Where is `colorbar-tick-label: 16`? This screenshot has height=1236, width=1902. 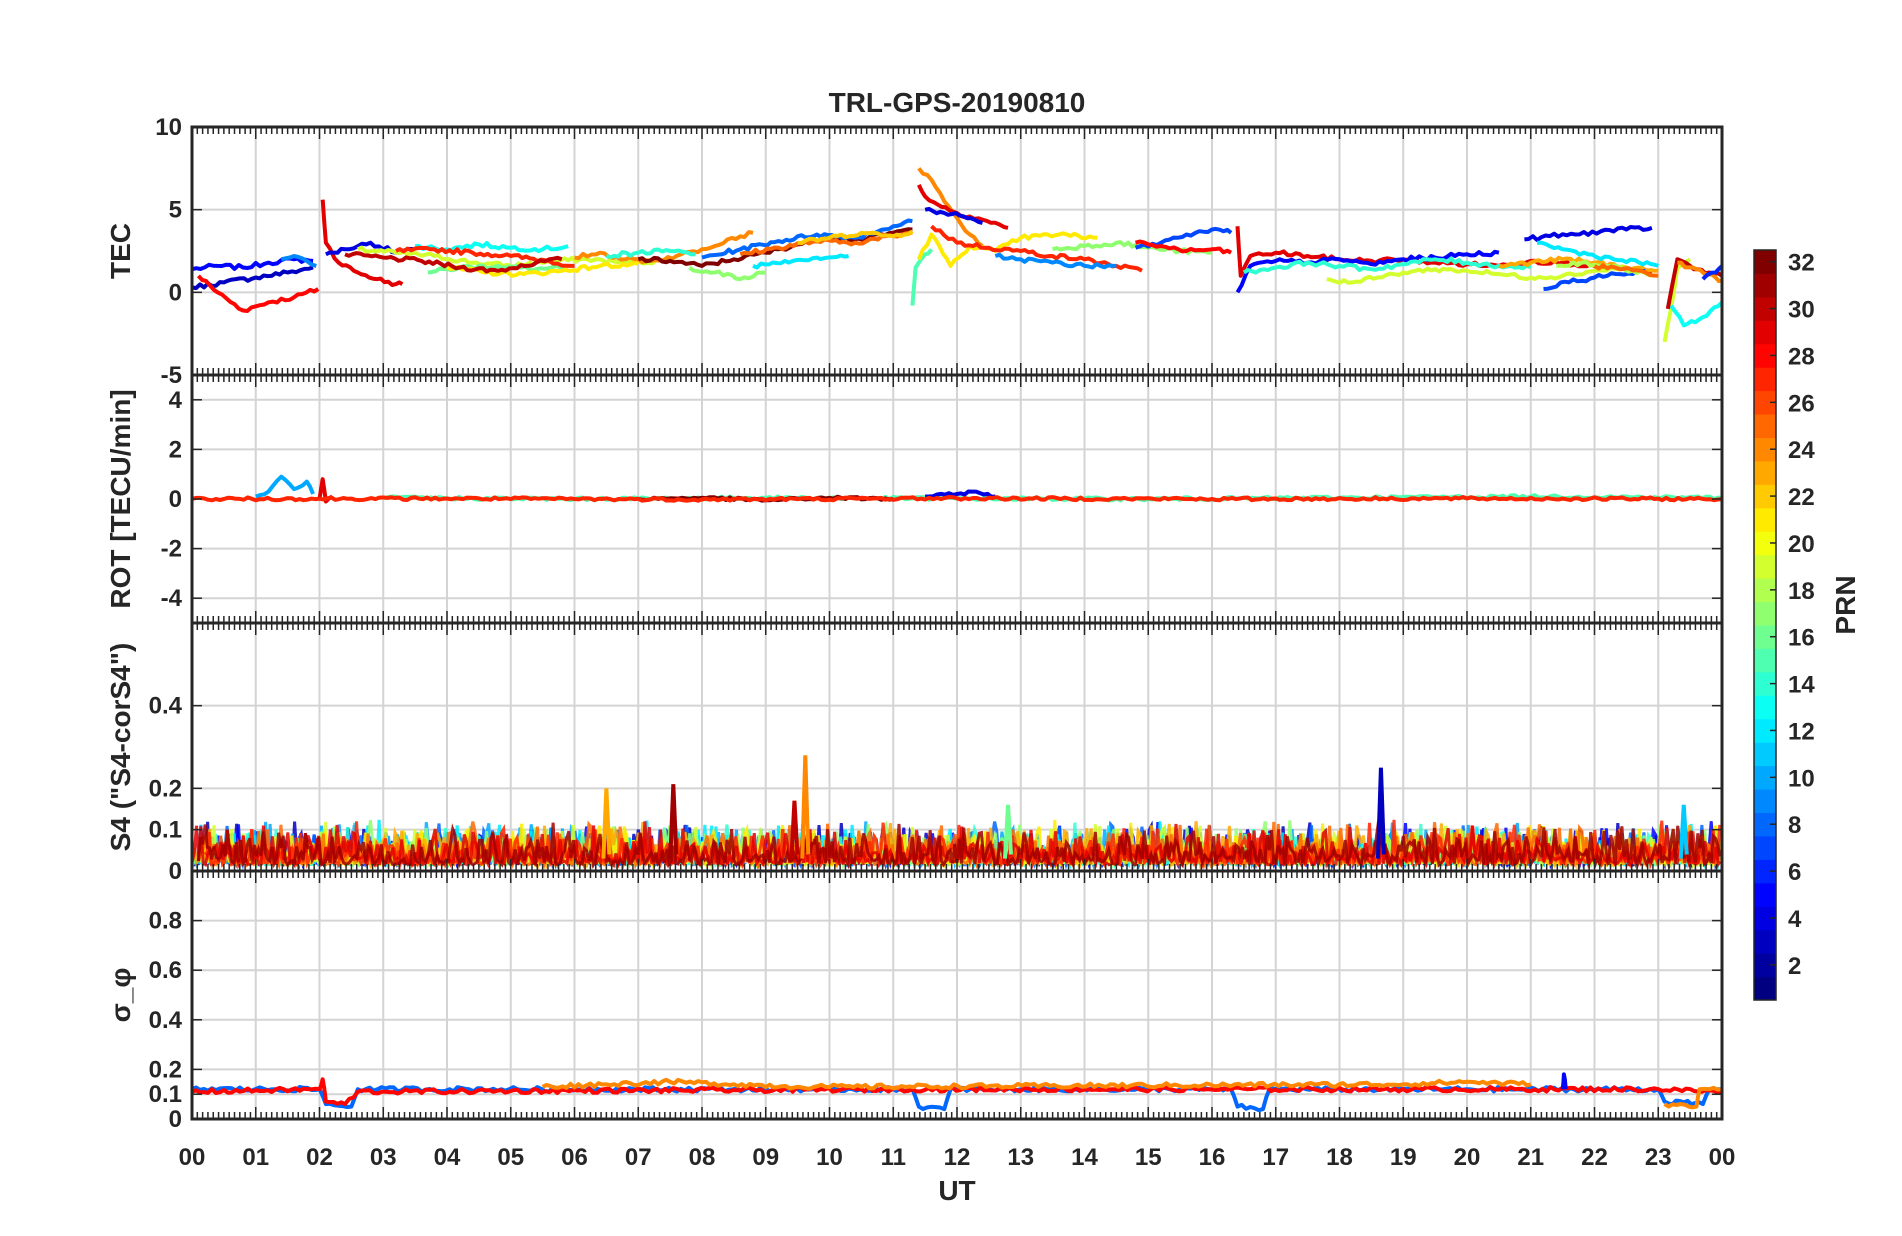 colorbar-tick-label: 16 is located at coordinates (1801, 638).